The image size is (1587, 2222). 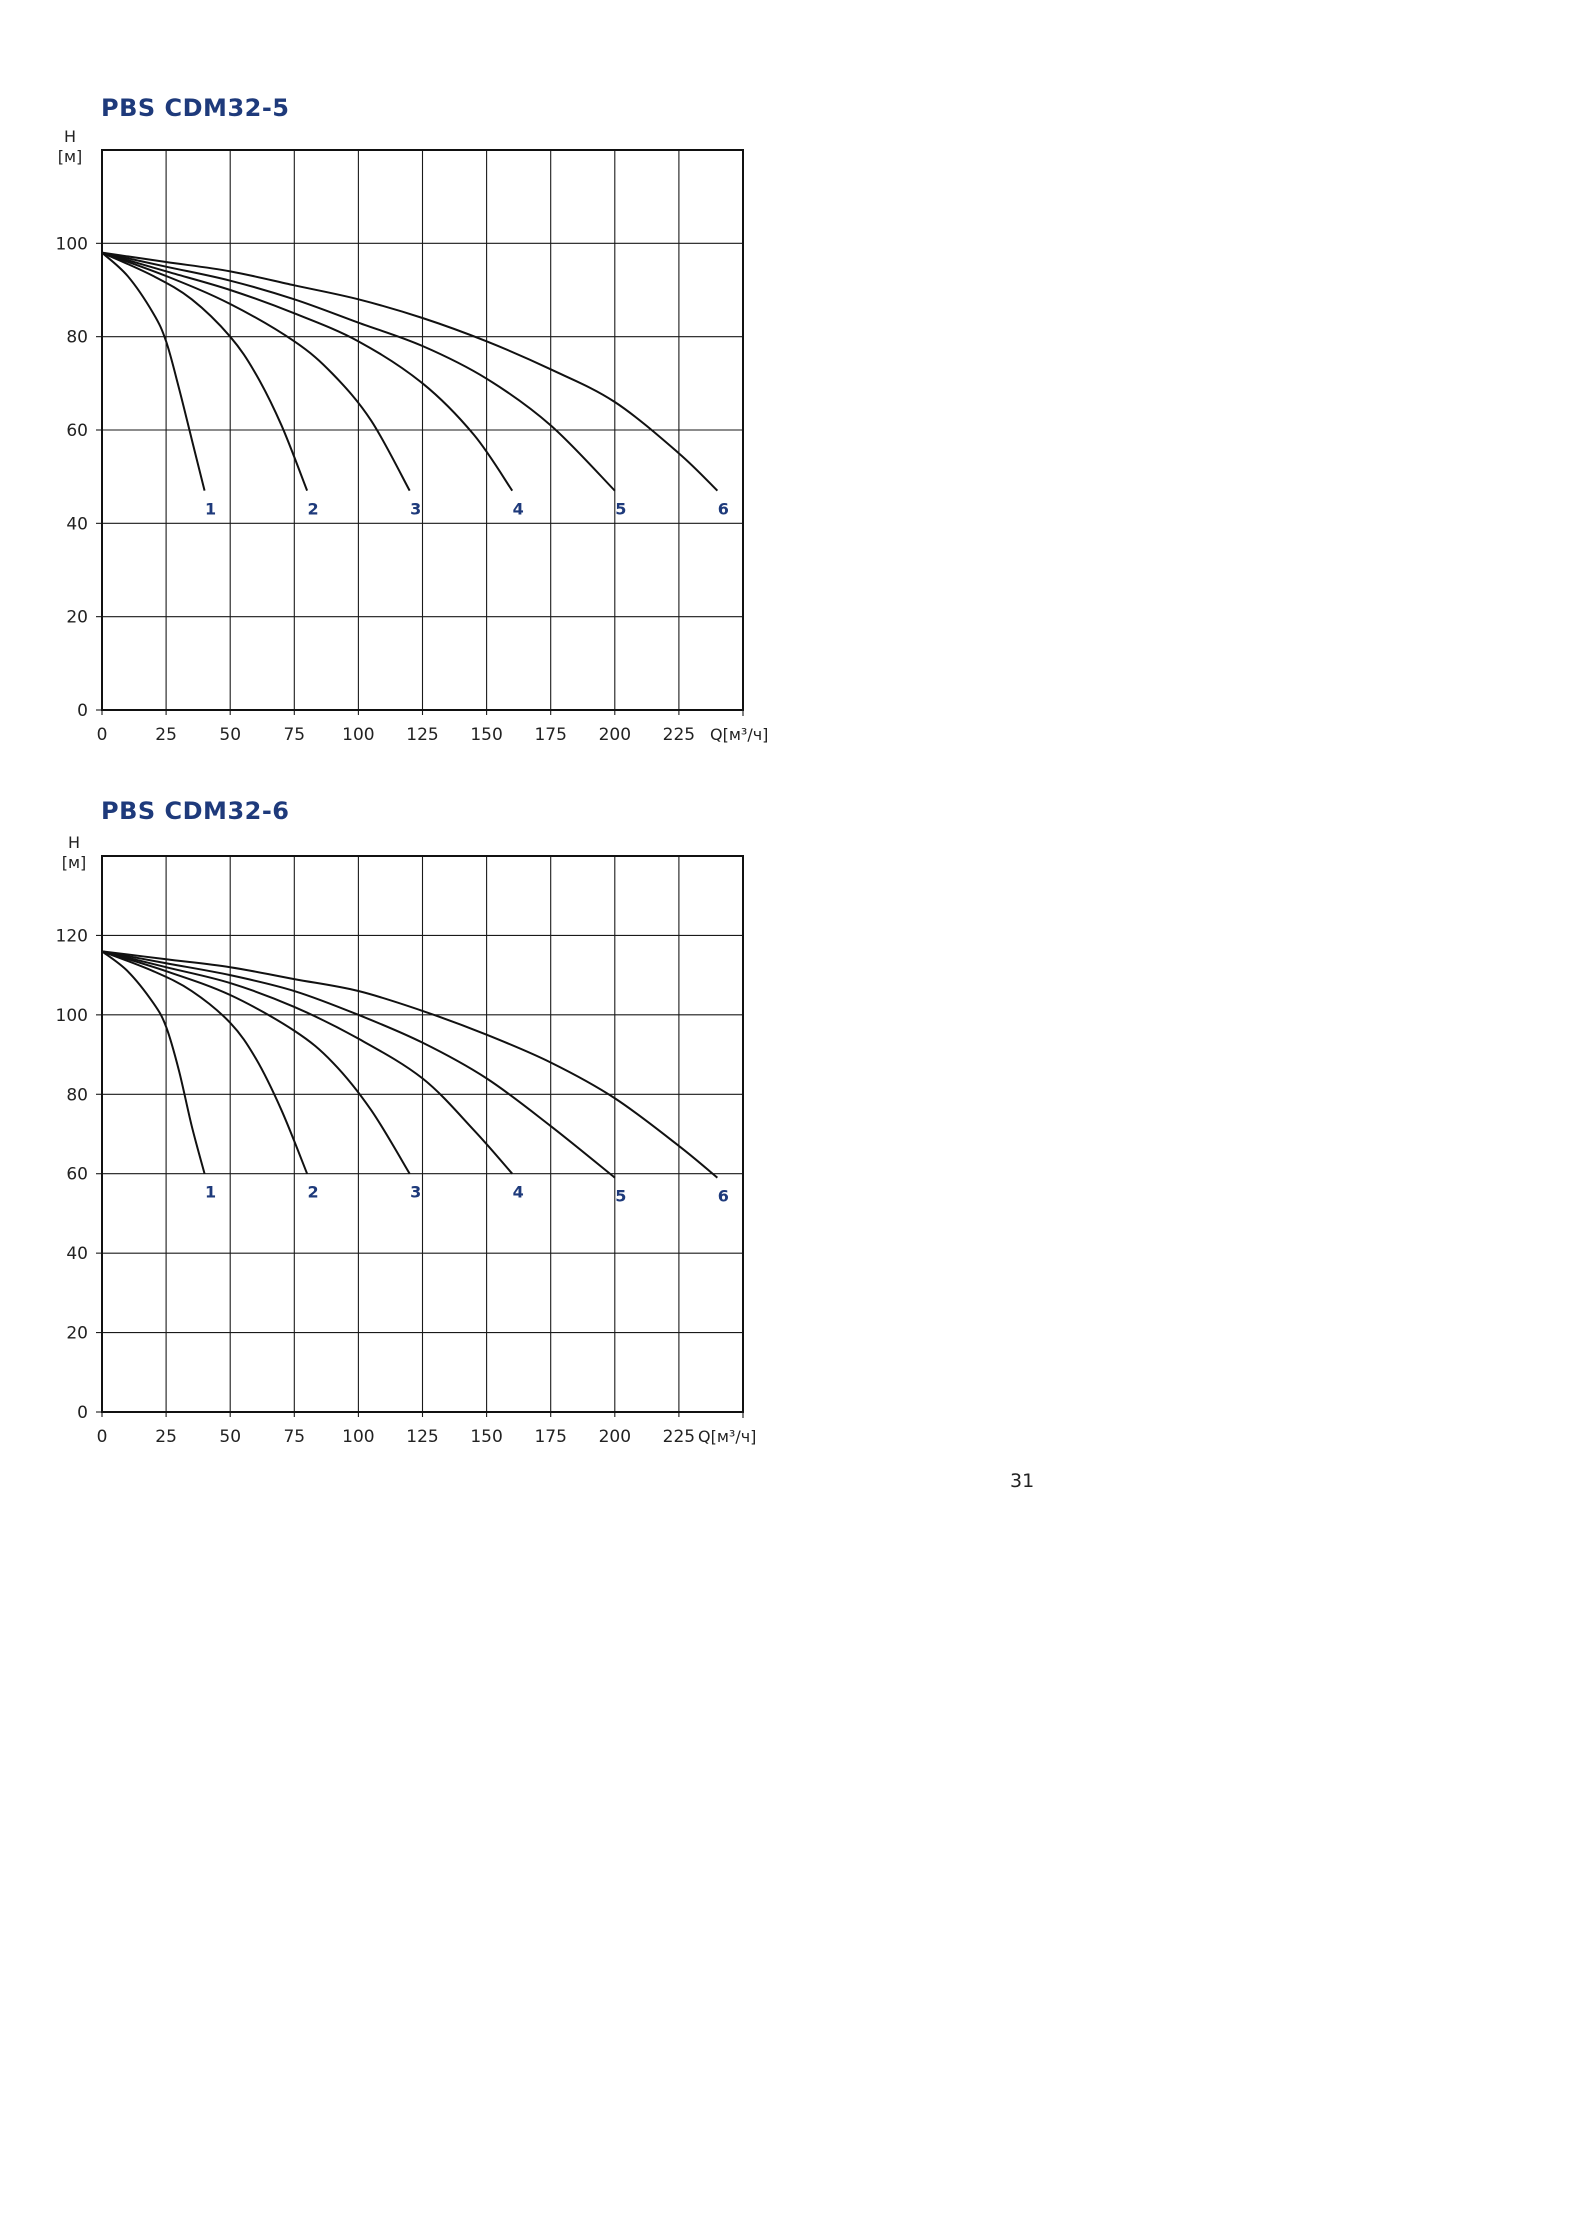 What do you see at coordinates (1022, 1481) in the screenshot?
I see `page-number: 31` at bounding box center [1022, 1481].